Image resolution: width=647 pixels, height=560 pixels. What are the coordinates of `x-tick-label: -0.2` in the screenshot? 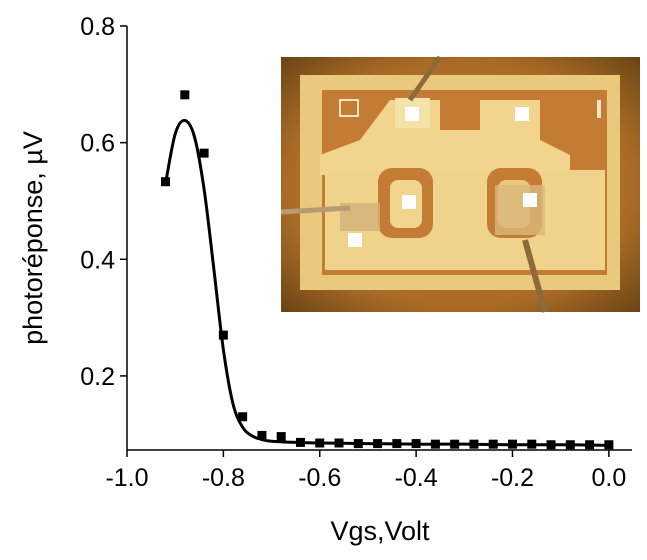 It's located at (512, 478).